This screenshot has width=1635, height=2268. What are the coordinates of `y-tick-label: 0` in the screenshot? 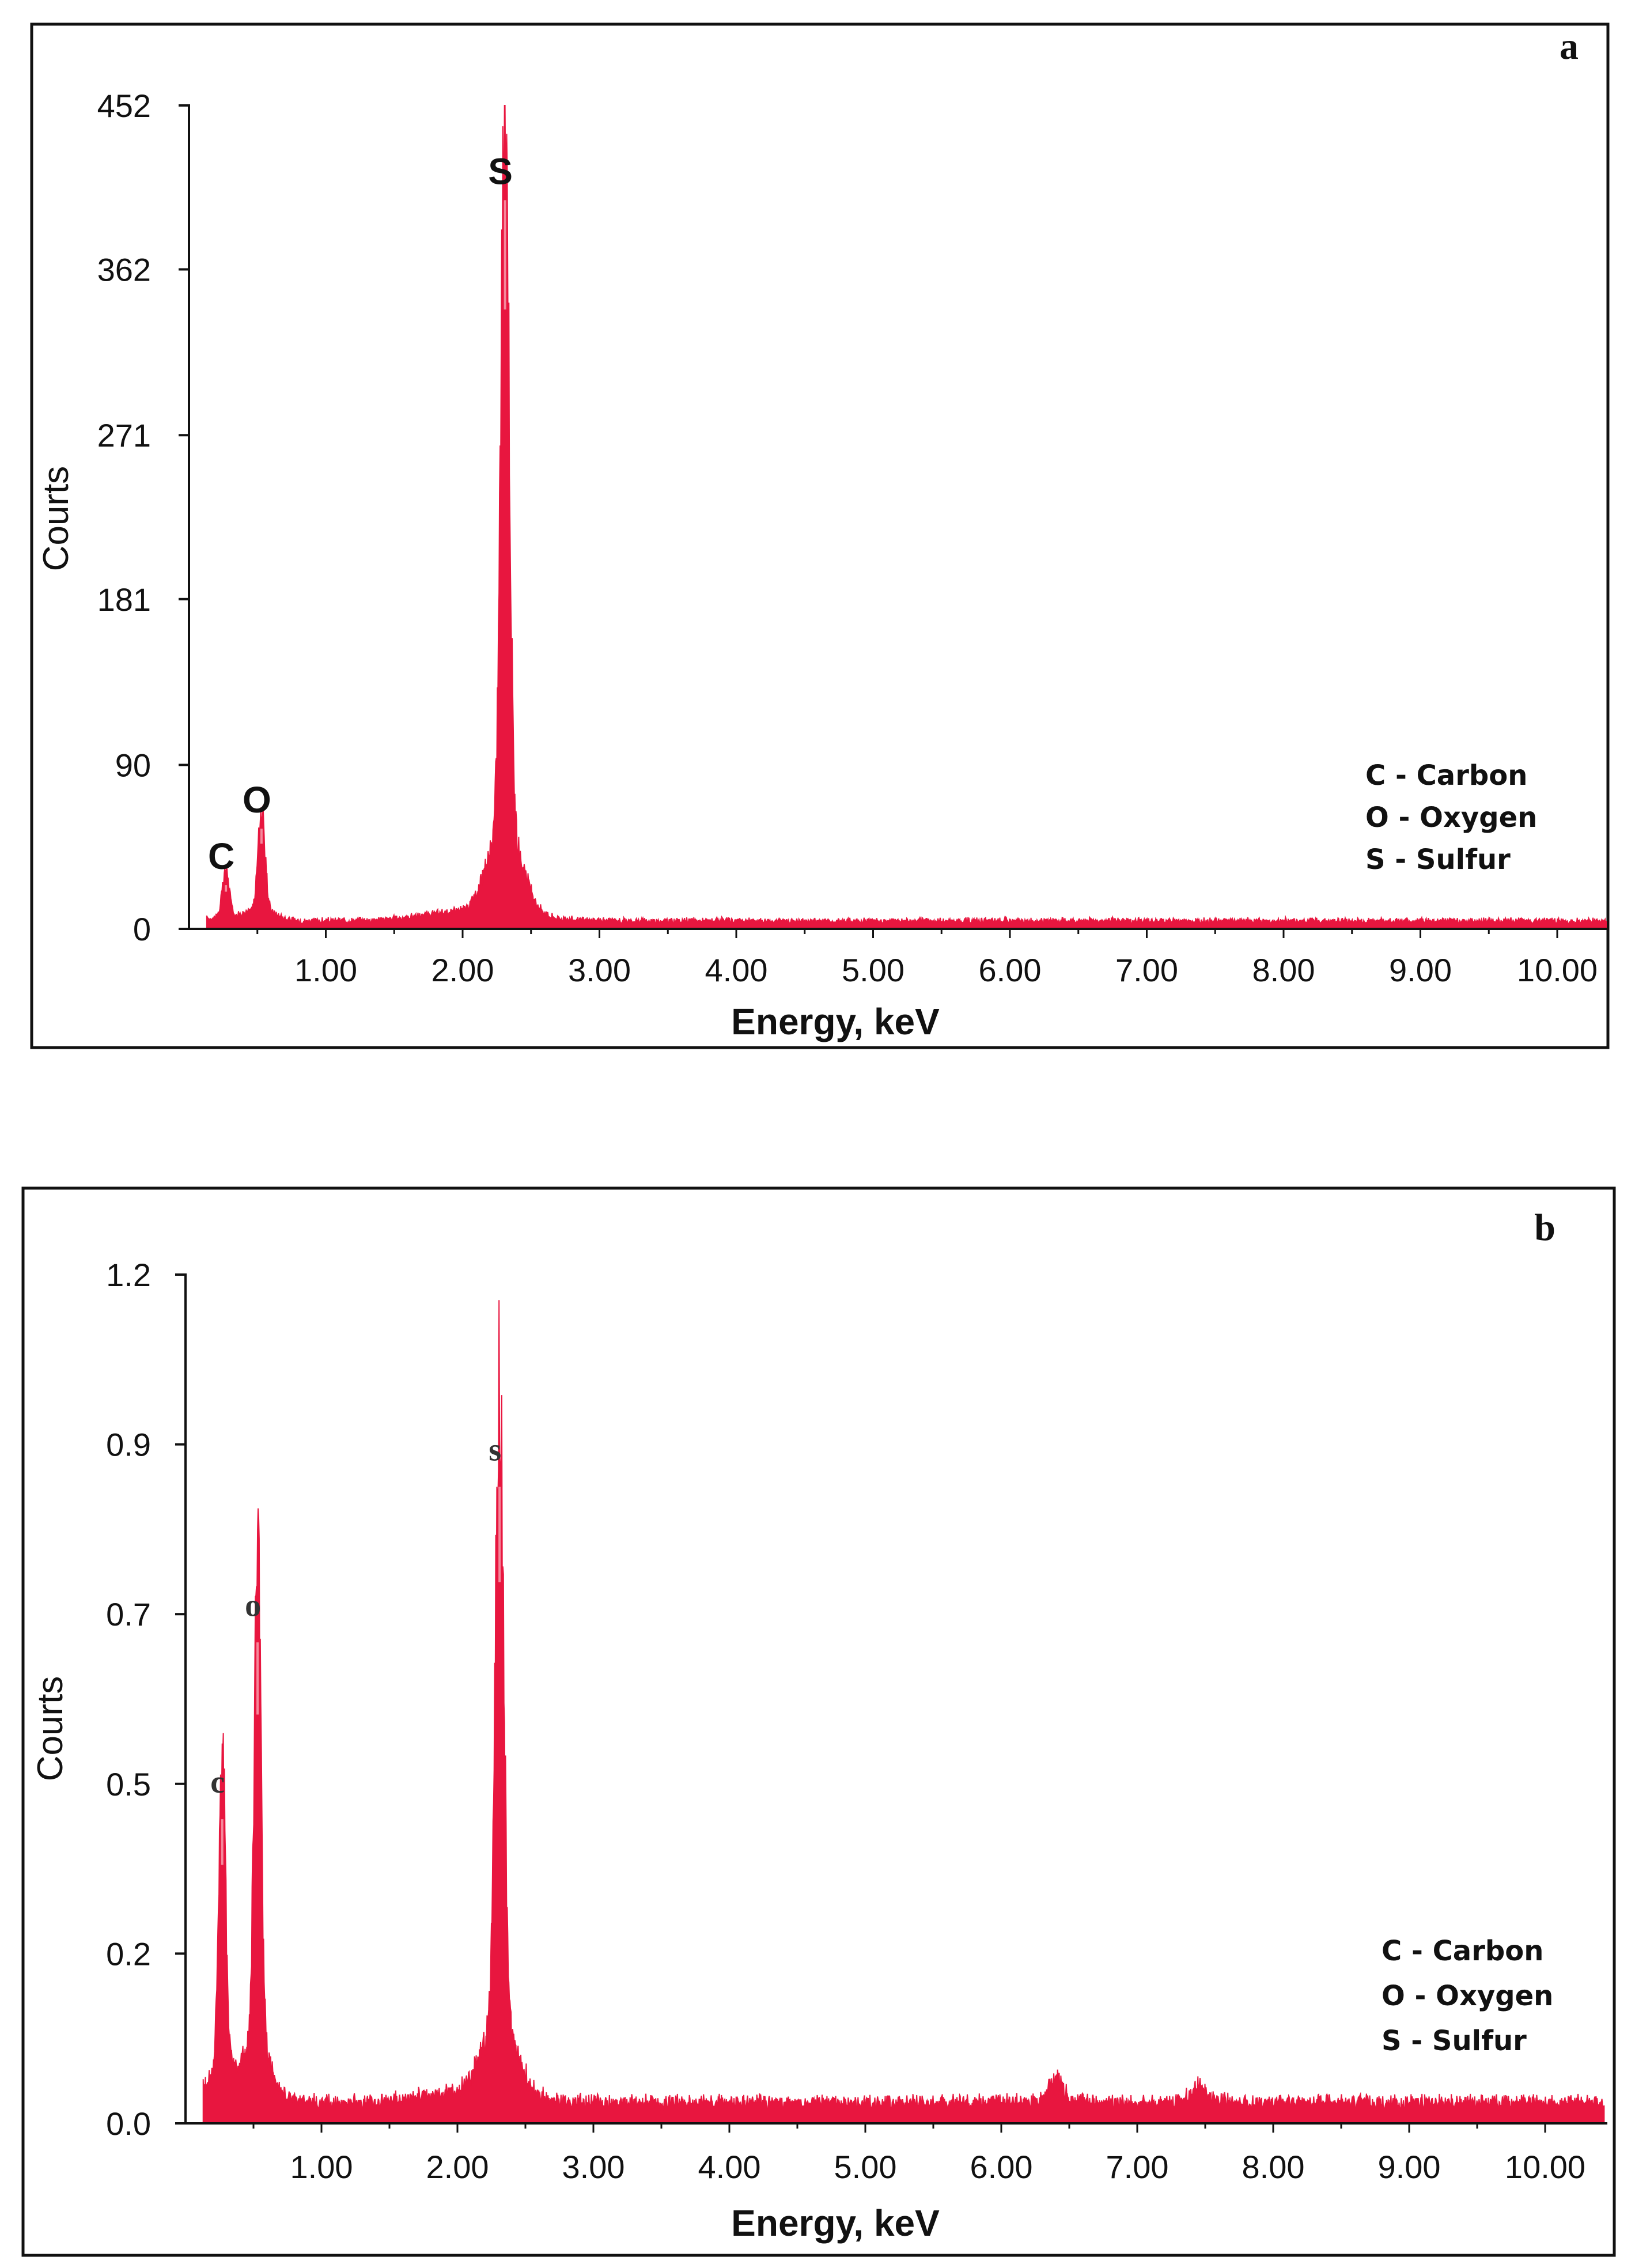 It's located at (142, 929).